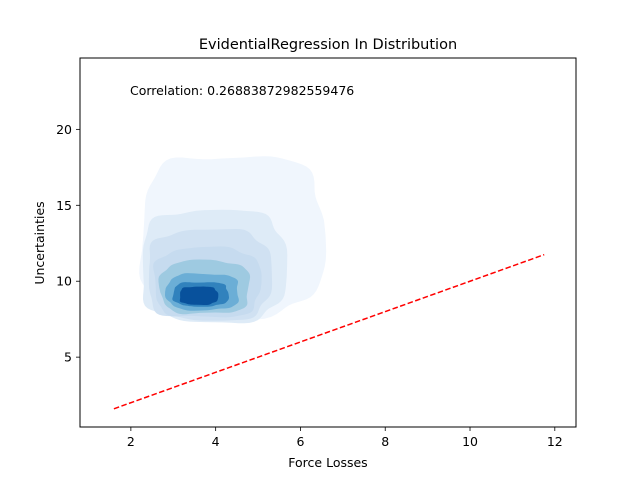  What do you see at coordinates (64, 281) in the screenshot?
I see `y-tick-label: 10` at bounding box center [64, 281].